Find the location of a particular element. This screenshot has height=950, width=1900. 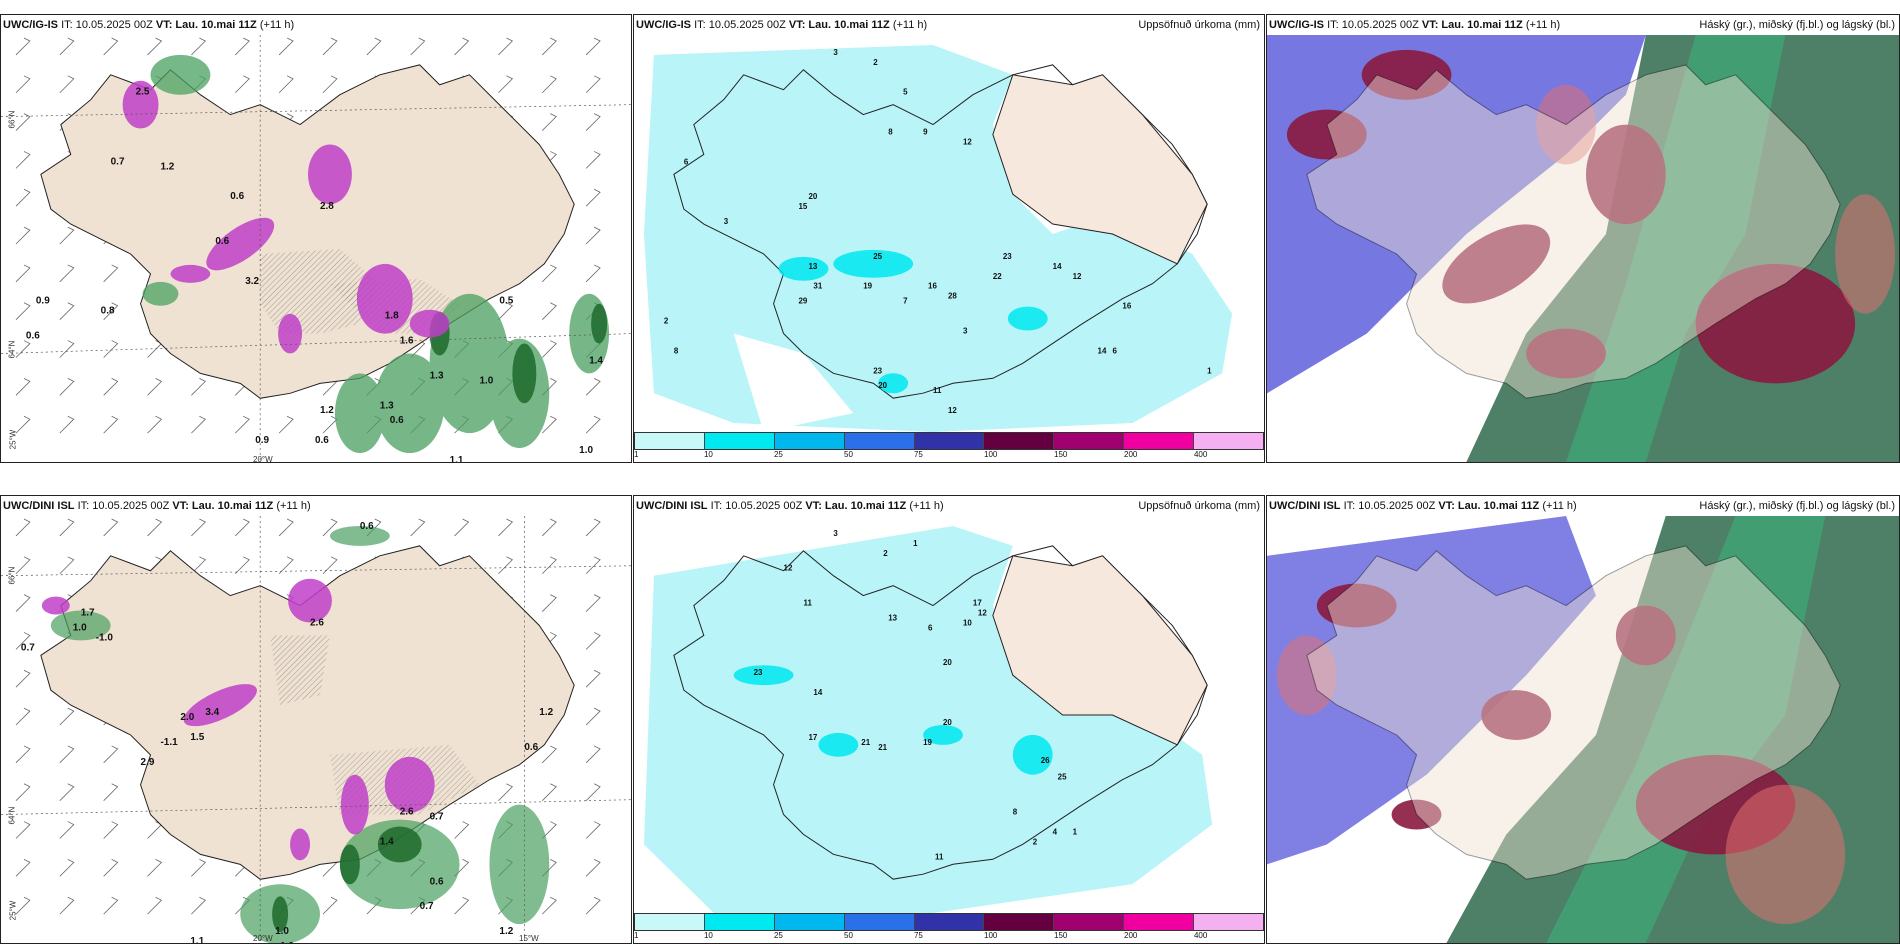

cloud-map is located at coordinates (1583, 729).